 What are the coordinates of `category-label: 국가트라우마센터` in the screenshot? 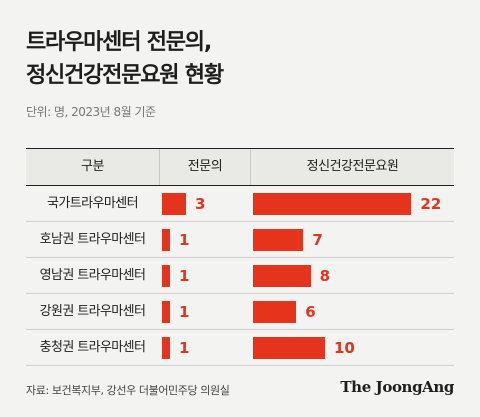 It's located at (92, 203).